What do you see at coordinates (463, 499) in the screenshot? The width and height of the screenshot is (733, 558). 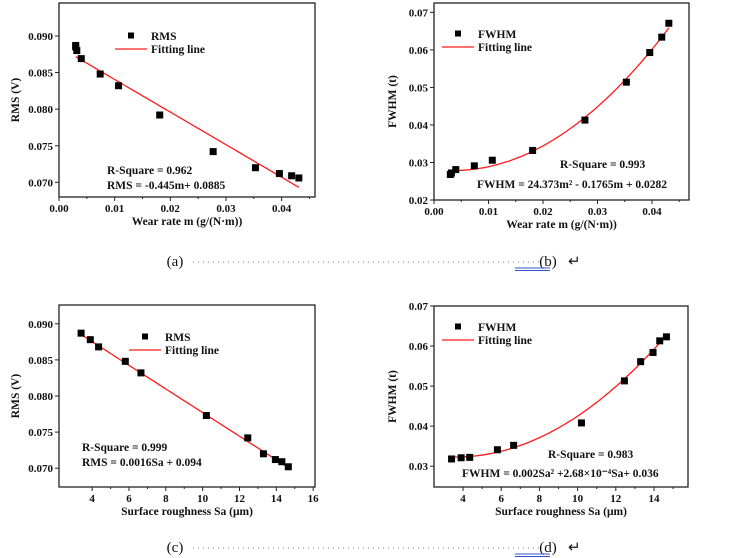 I see `x-tick-label: 4` at bounding box center [463, 499].